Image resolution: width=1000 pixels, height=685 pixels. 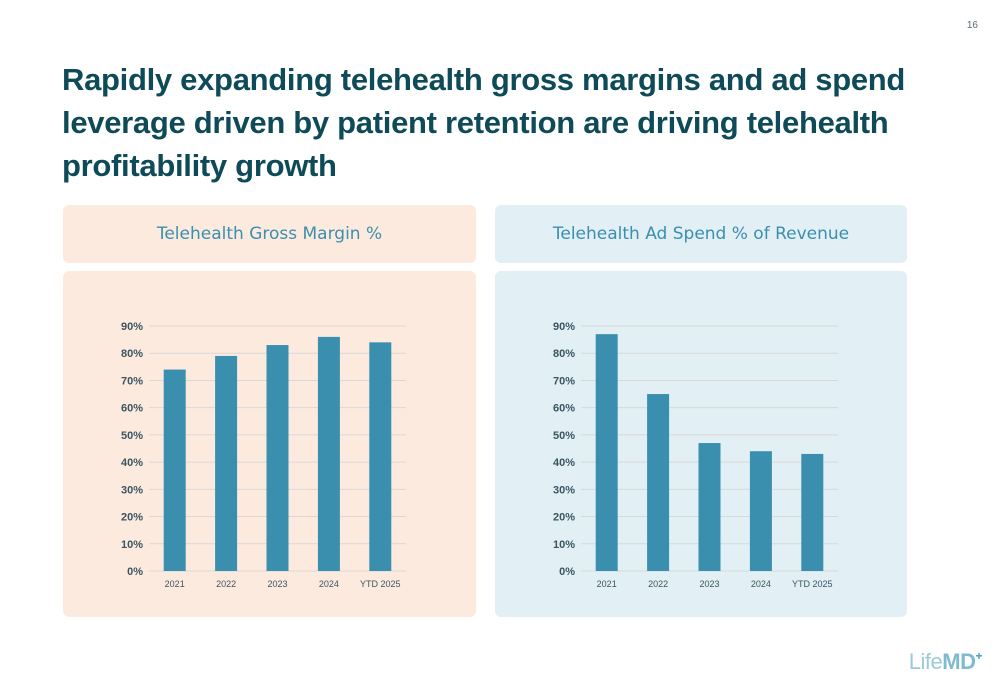 I want to click on gross-margin-y-tick-label: 40%, so click(x=132, y=463).